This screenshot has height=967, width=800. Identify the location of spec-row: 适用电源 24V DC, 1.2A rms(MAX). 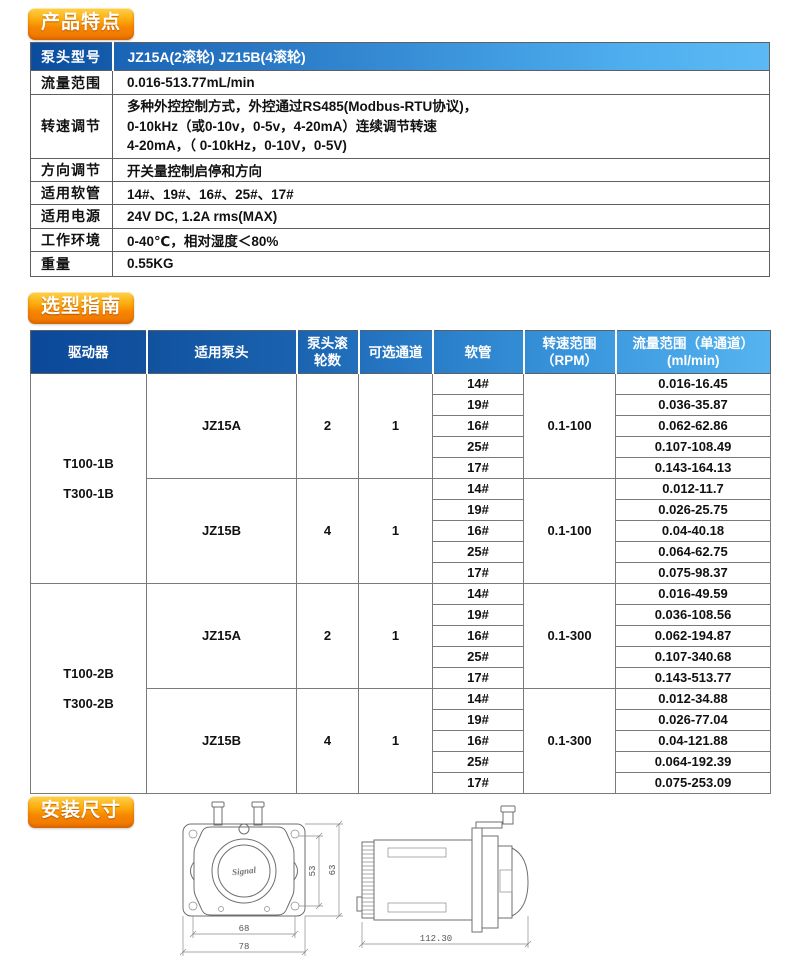
(400, 216).